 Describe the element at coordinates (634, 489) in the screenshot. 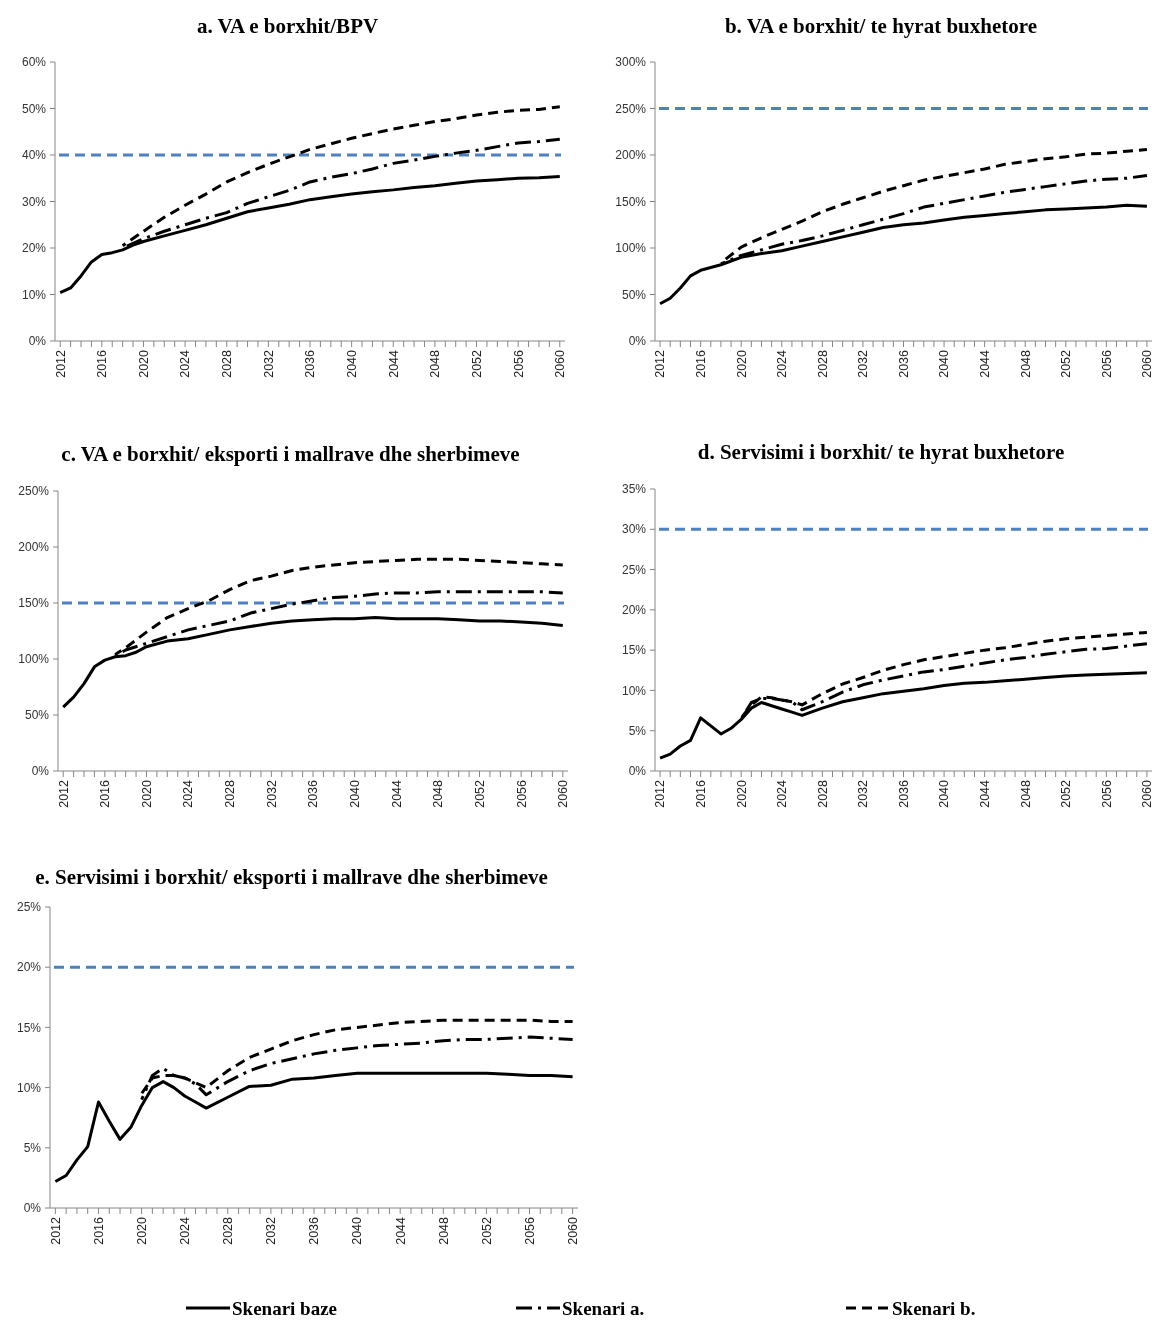

I see `y-tick-label: 35%` at that location.